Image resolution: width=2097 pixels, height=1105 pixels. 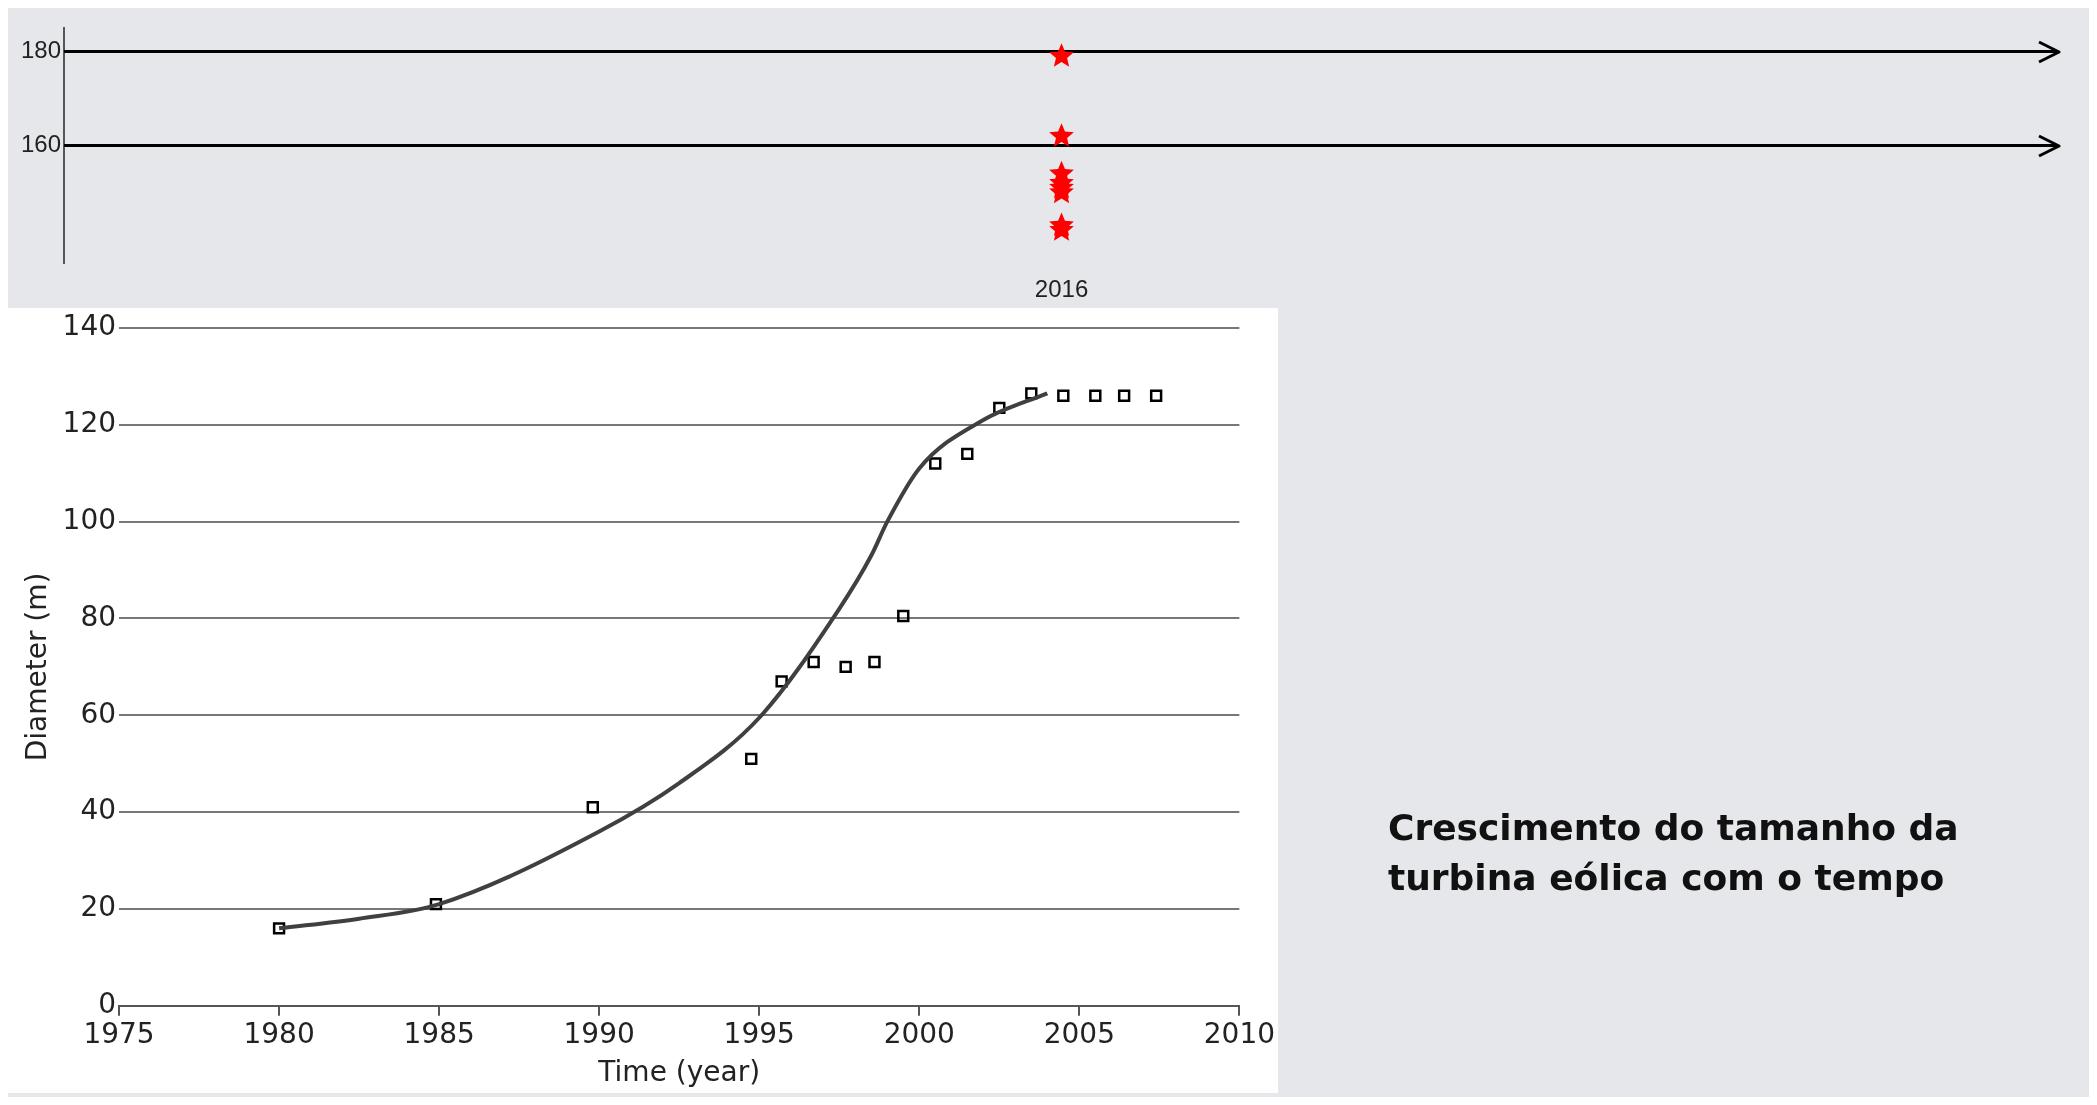 I want to click on x-tick-label: 1990, so click(x=599, y=1033).